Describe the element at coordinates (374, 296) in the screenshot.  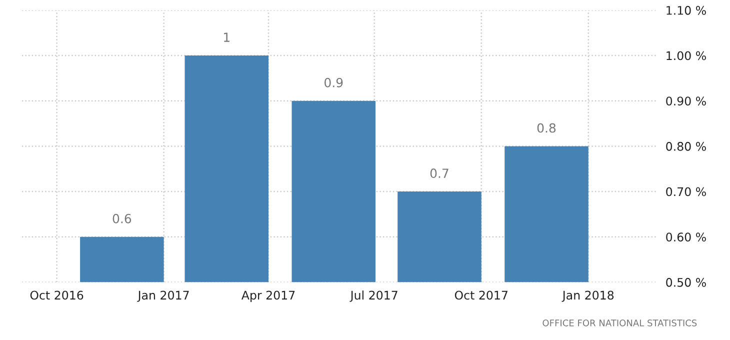
I see `x-tick-label: Jul 2017` at that location.